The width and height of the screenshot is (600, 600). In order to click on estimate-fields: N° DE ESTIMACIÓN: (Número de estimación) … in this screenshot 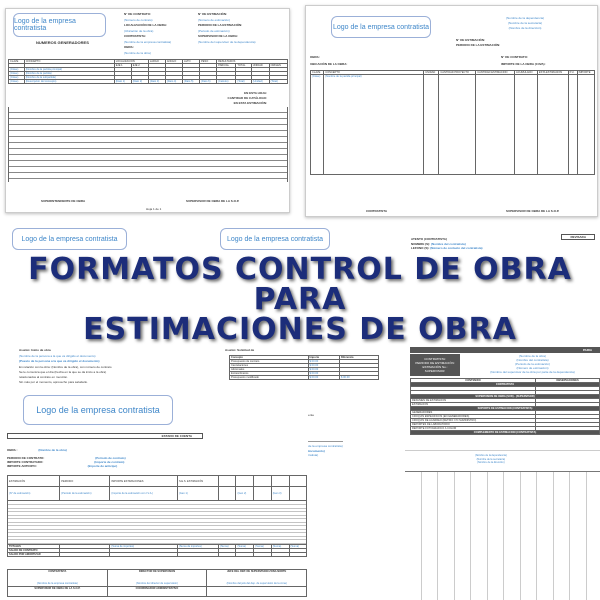, I will do `click(227, 28)`.